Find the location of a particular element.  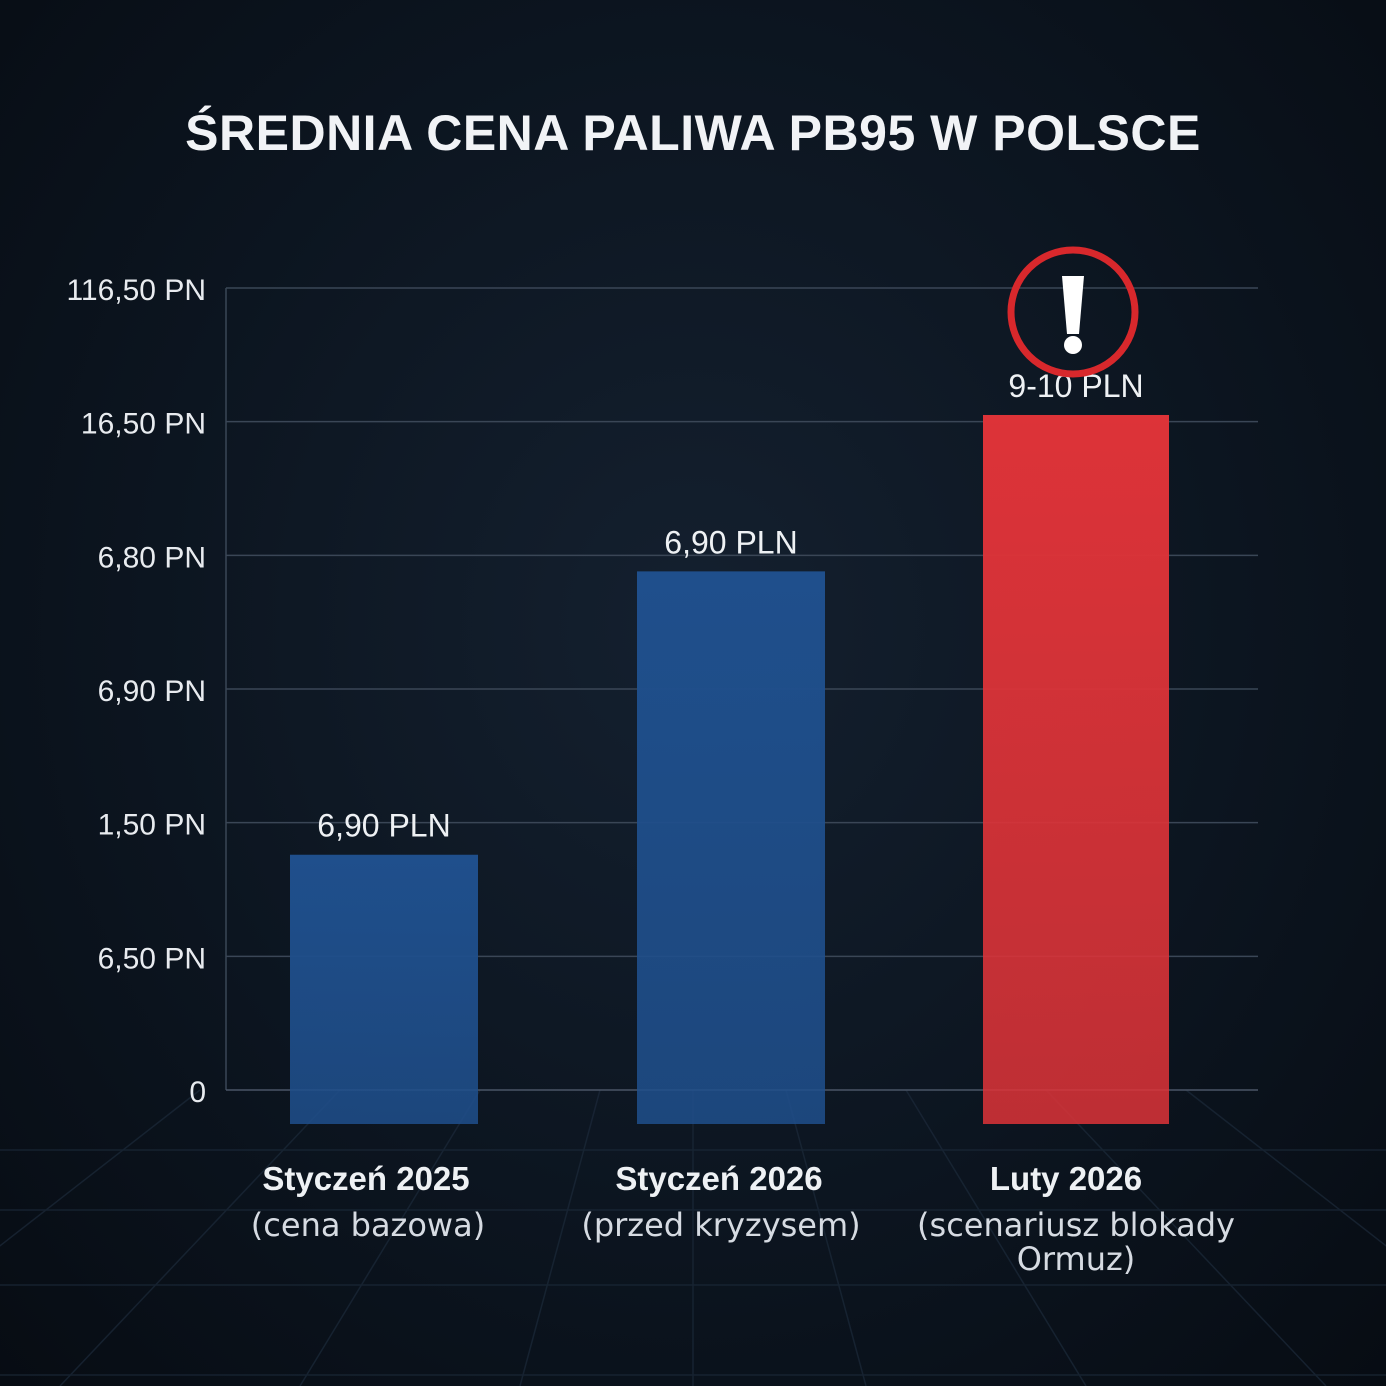

x-category-sublabel: (cena bazowa) is located at coordinates (368, 1225).